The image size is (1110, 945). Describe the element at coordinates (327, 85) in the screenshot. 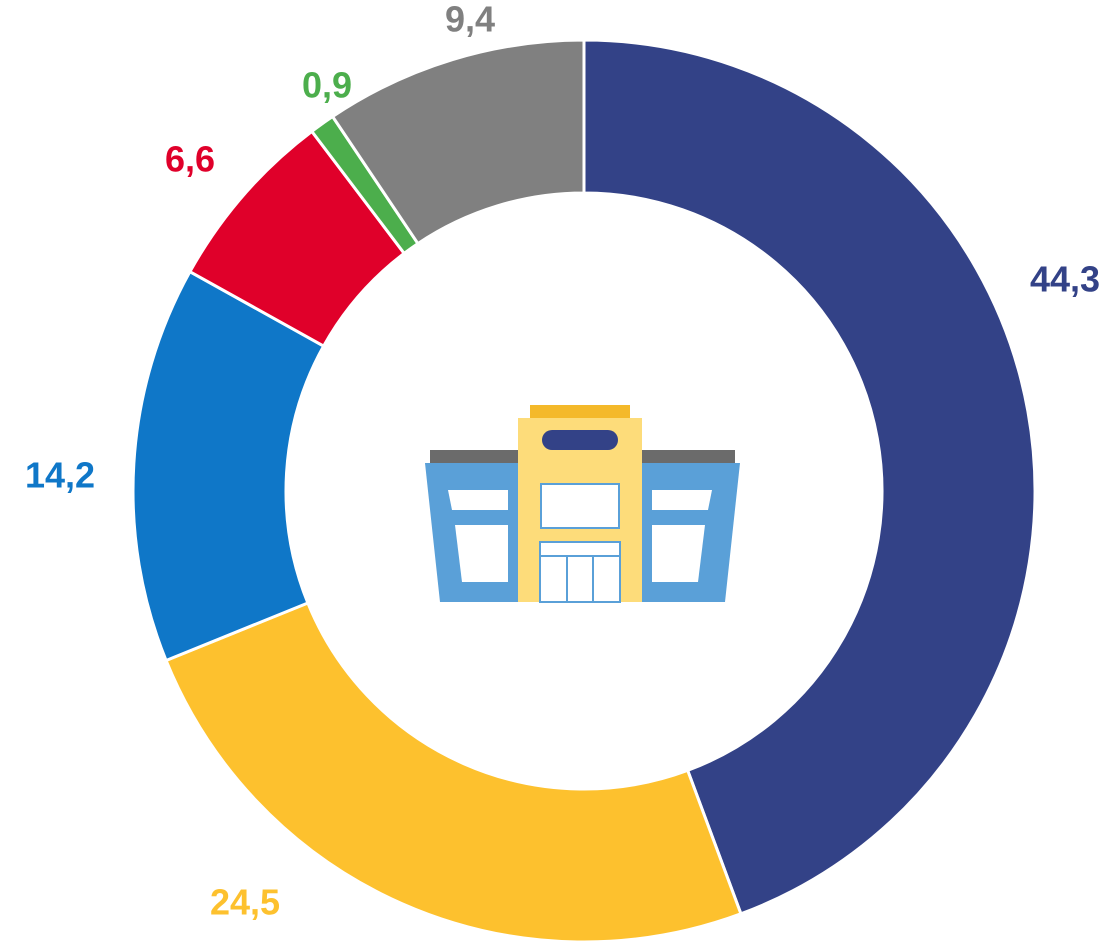

I see `data-label: 0,9` at that location.